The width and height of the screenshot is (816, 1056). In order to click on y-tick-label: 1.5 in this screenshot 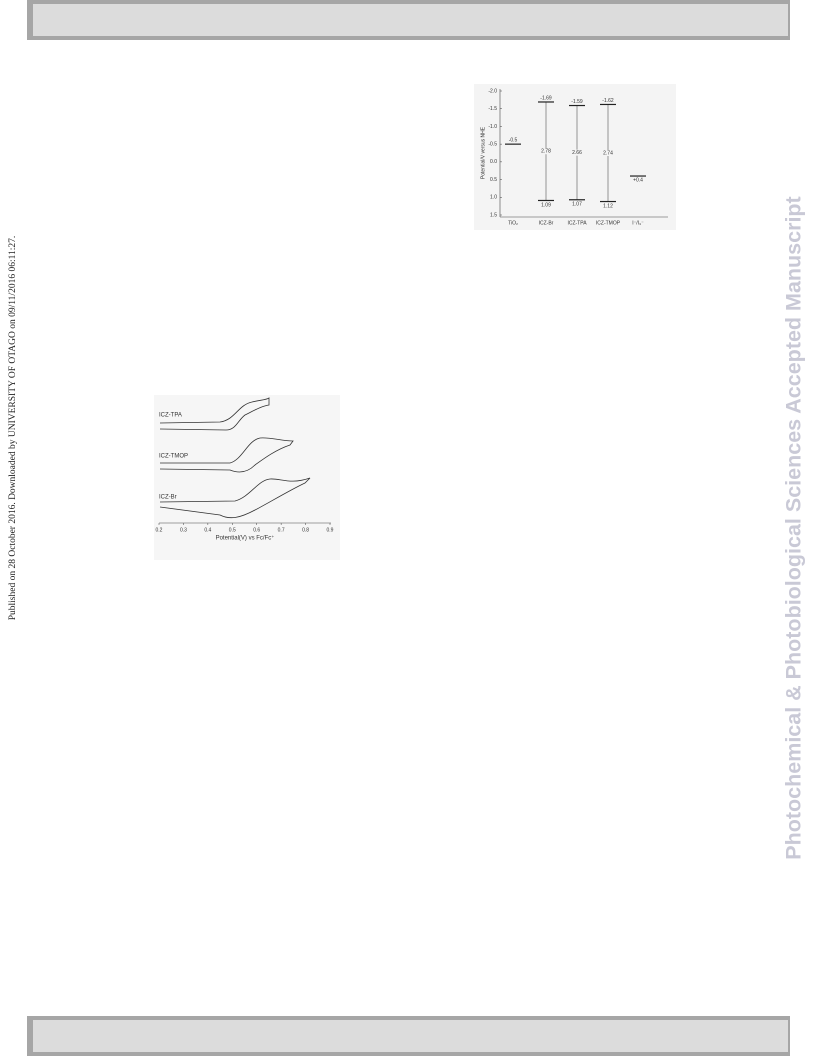, I will do `click(493, 215)`.